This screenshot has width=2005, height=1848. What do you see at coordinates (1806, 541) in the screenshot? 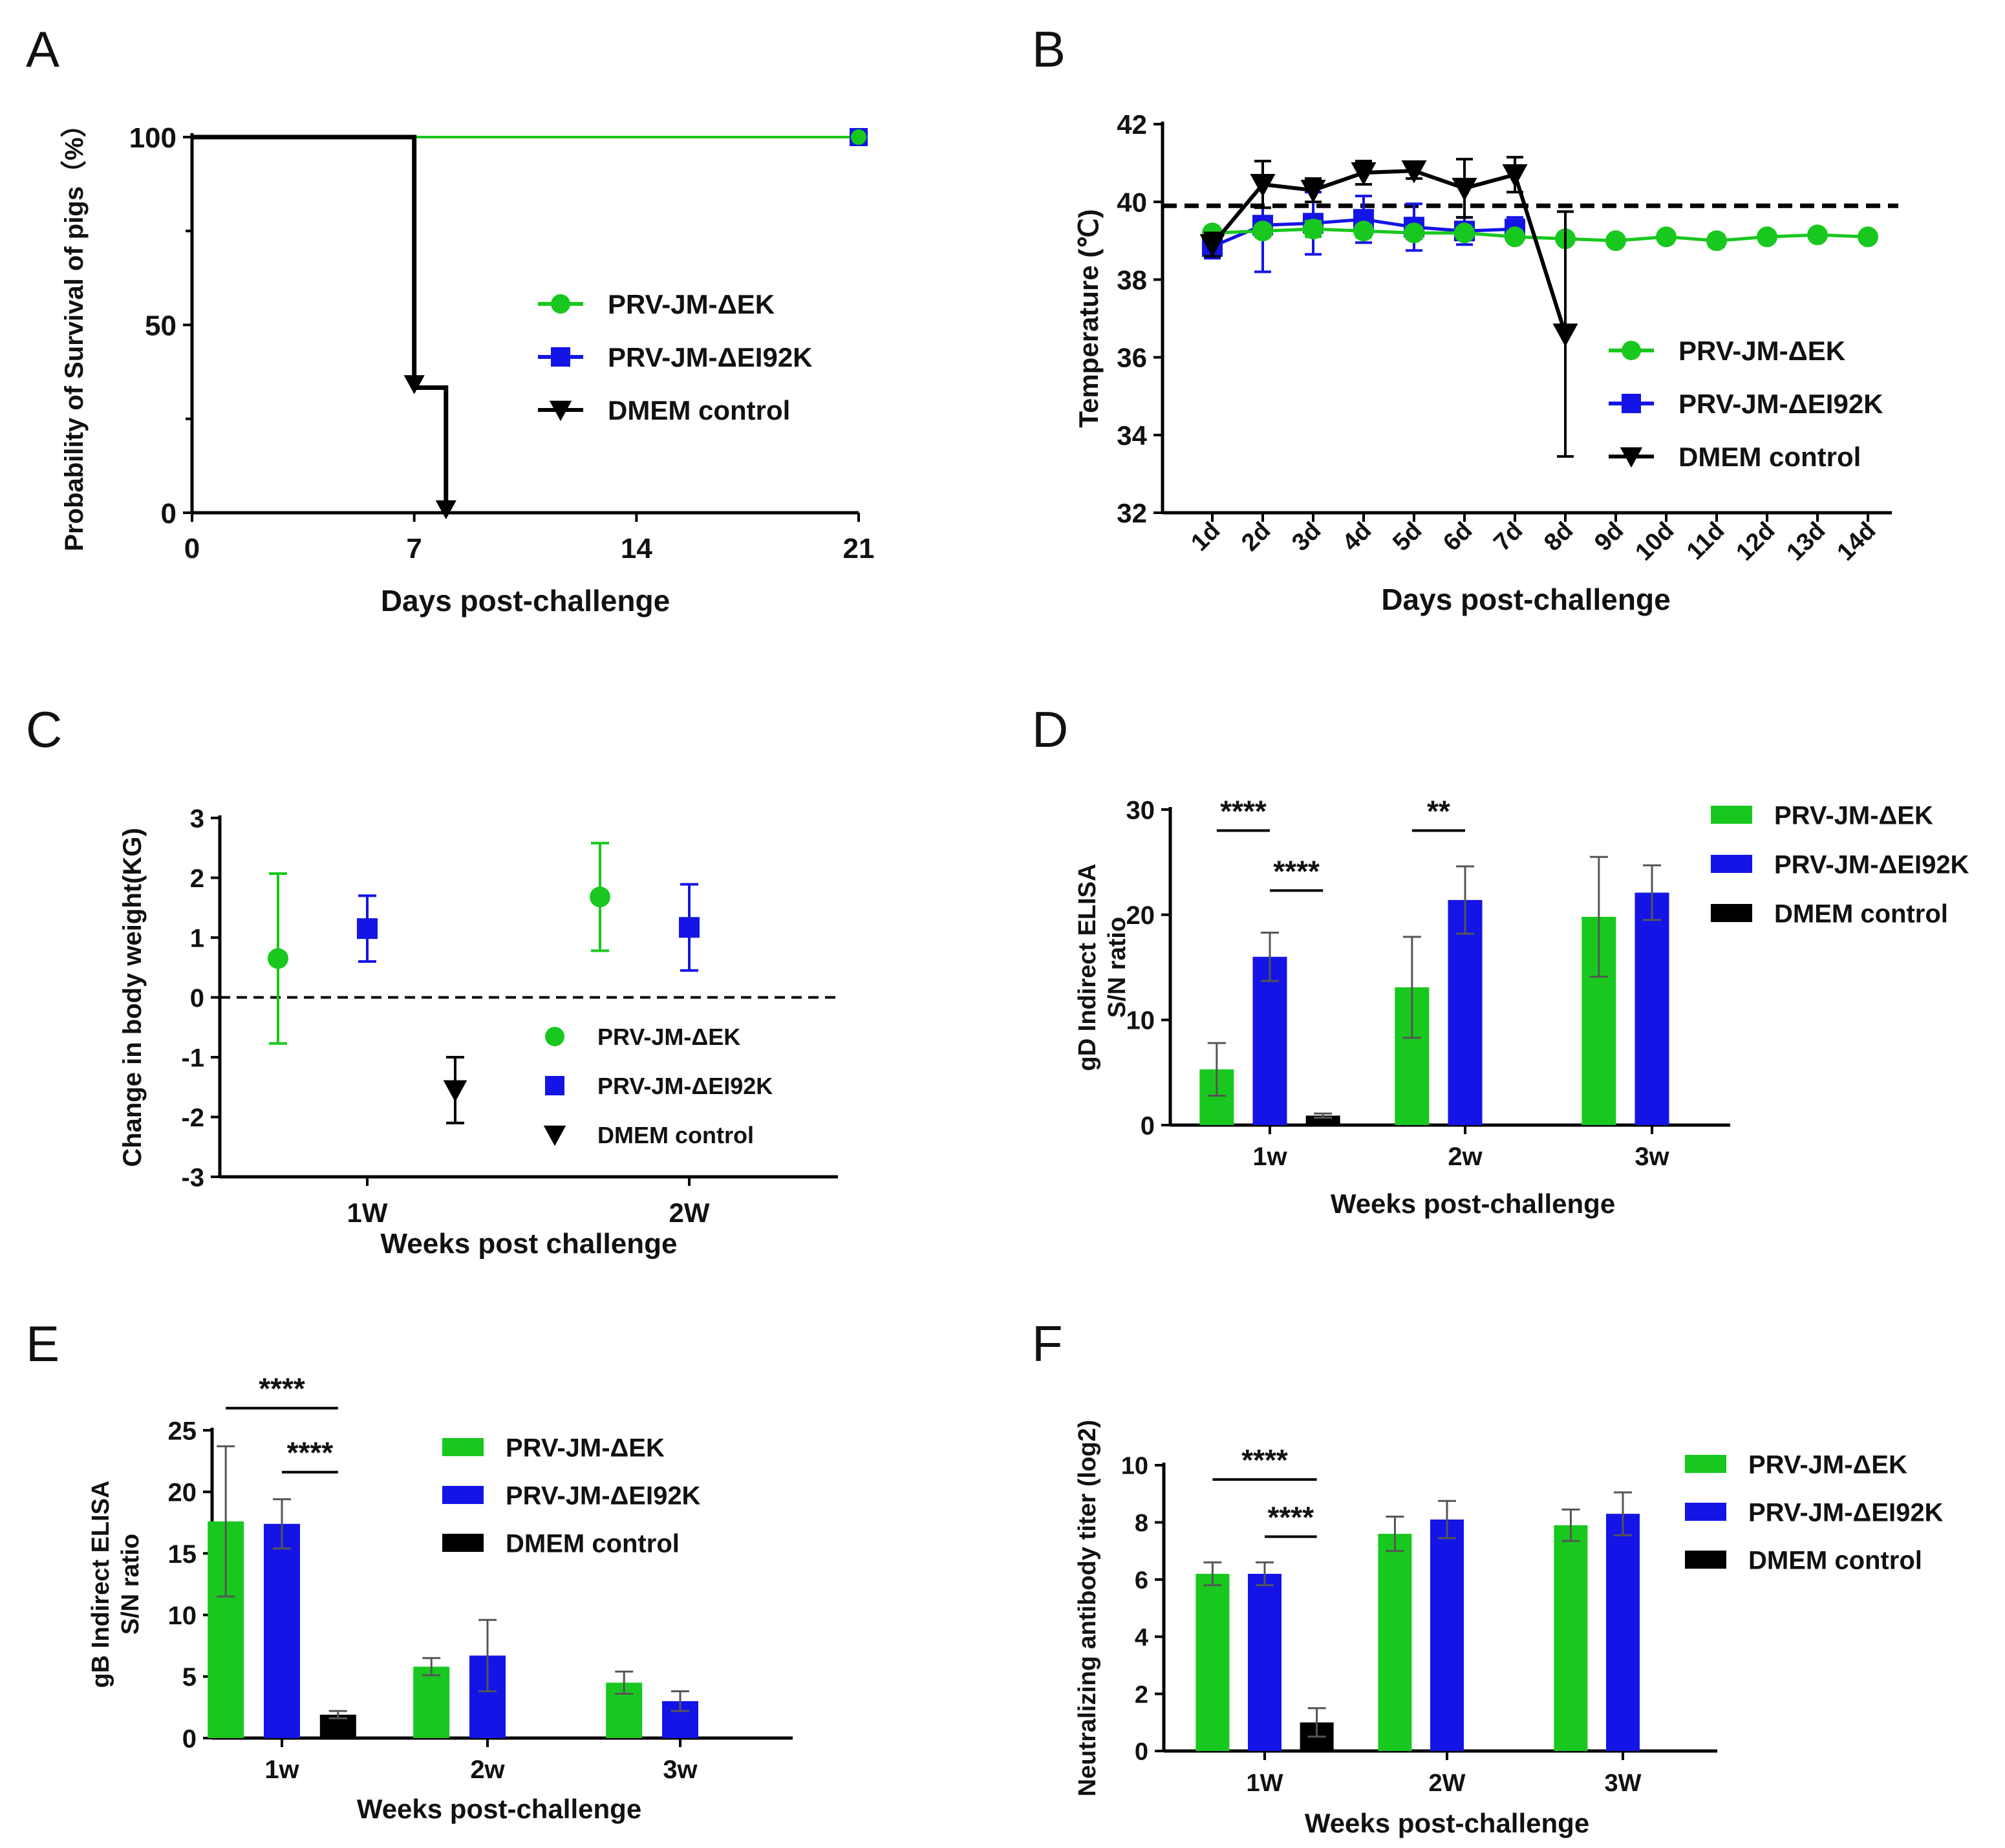
I see `x-tick-label-12: 13d` at bounding box center [1806, 541].